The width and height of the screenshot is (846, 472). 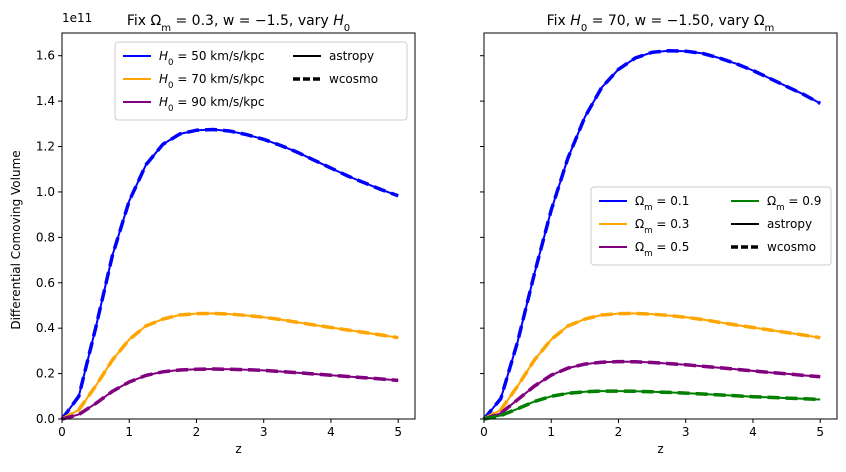 What do you see at coordinates (211, 104) in the screenshot?
I see `legend-label: H0 = 90 km/s/kpc` at bounding box center [211, 104].